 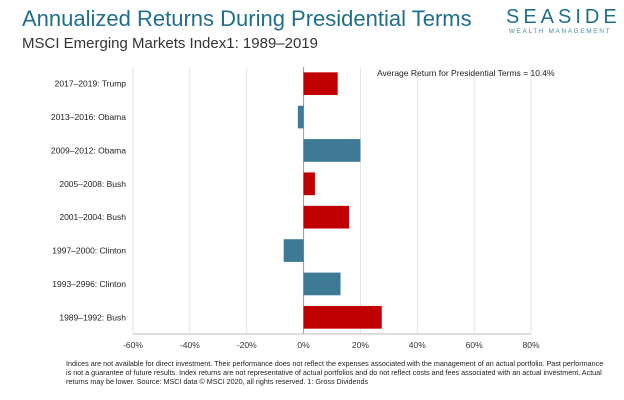 What do you see at coordinates (247, 345) in the screenshot?
I see `x-tick-label: -20%` at bounding box center [247, 345].